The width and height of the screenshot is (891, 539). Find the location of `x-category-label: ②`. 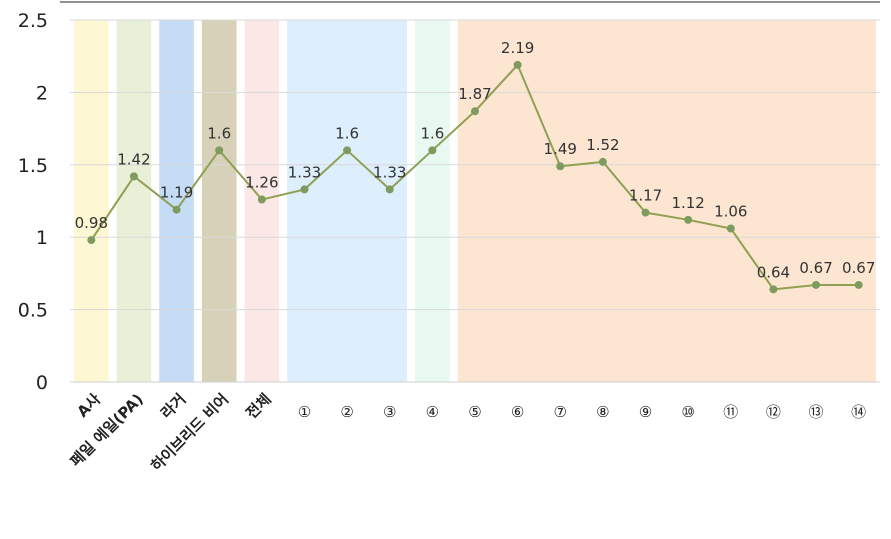

x-category-label: ② is located at coordinates (346, 412).